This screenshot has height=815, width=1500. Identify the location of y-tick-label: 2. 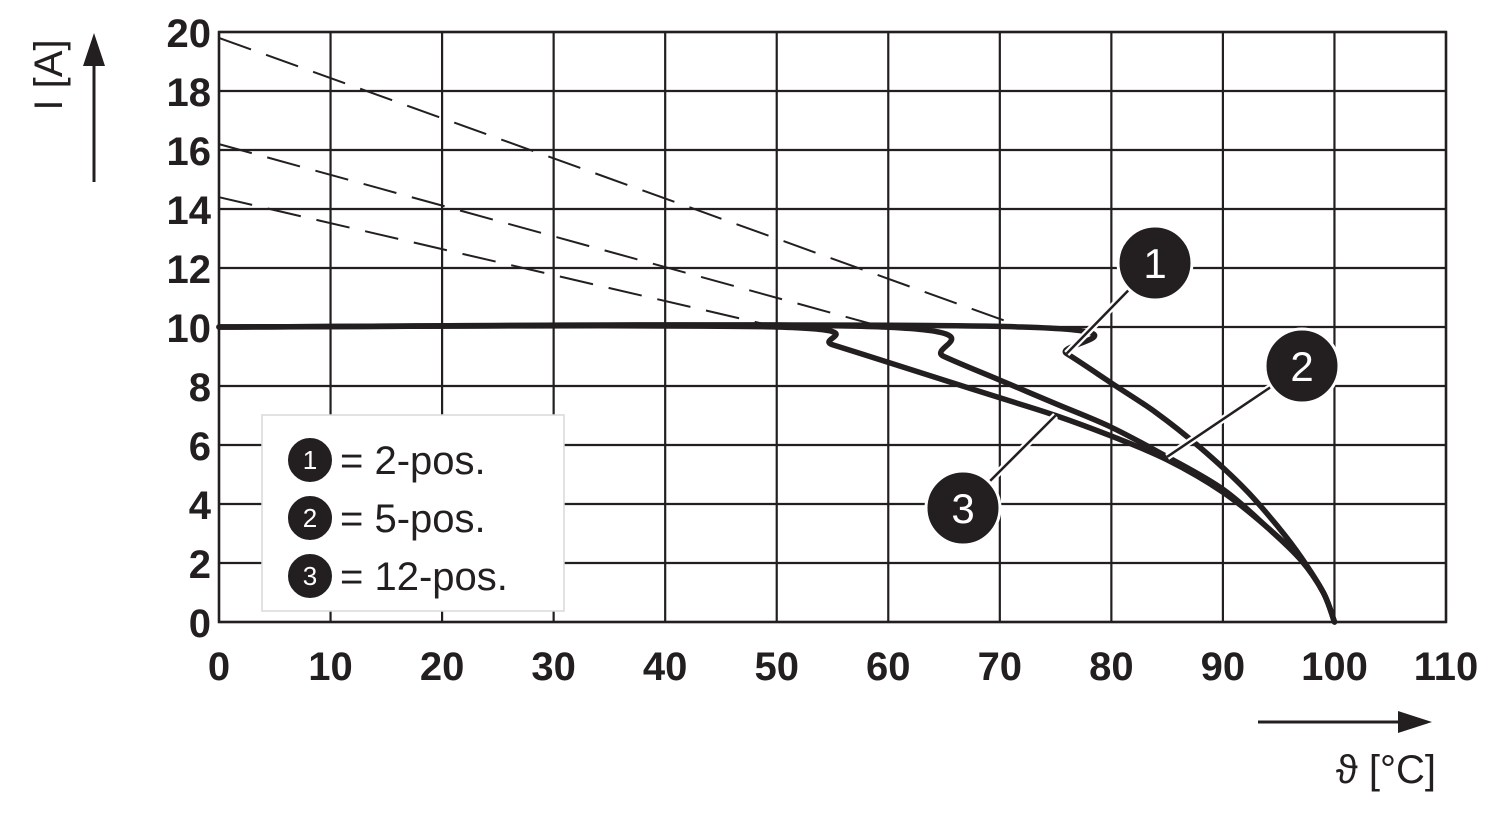
(200, 565).